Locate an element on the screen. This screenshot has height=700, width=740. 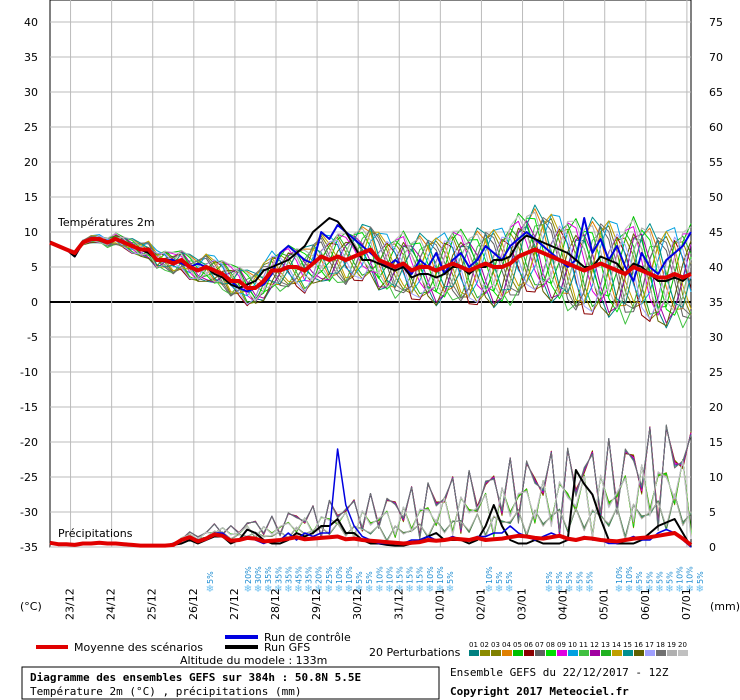
snow-probability-label: 30% is located at coordinates (258, 575).